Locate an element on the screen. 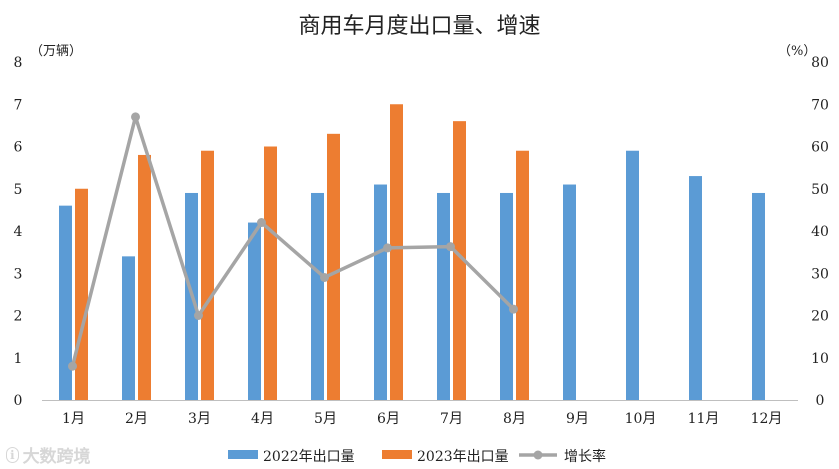 The image size is (839, 469). legend-label: 2023年出口量 is located at coordinates (463, 457).